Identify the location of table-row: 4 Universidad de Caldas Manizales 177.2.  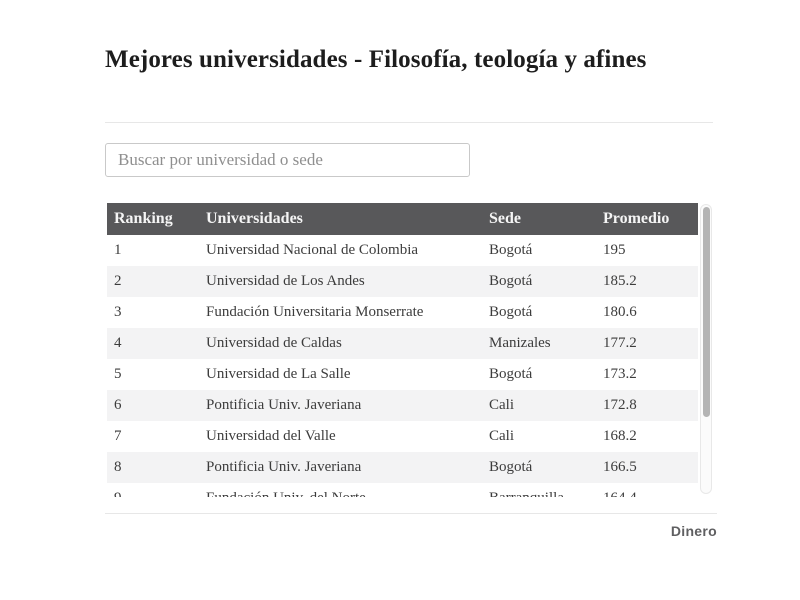
(402, 343).